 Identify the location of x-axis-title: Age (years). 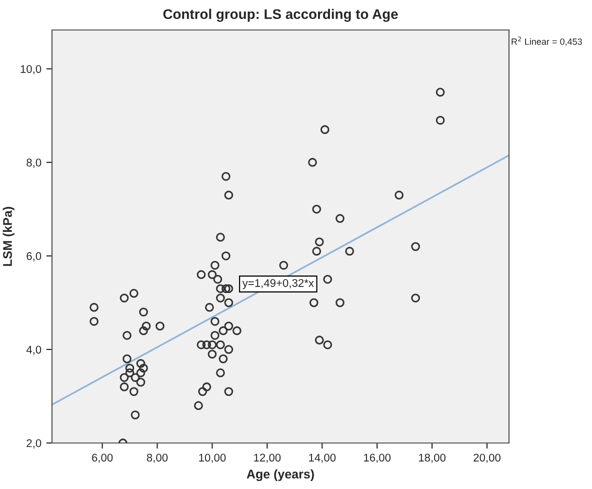
(280, 475).